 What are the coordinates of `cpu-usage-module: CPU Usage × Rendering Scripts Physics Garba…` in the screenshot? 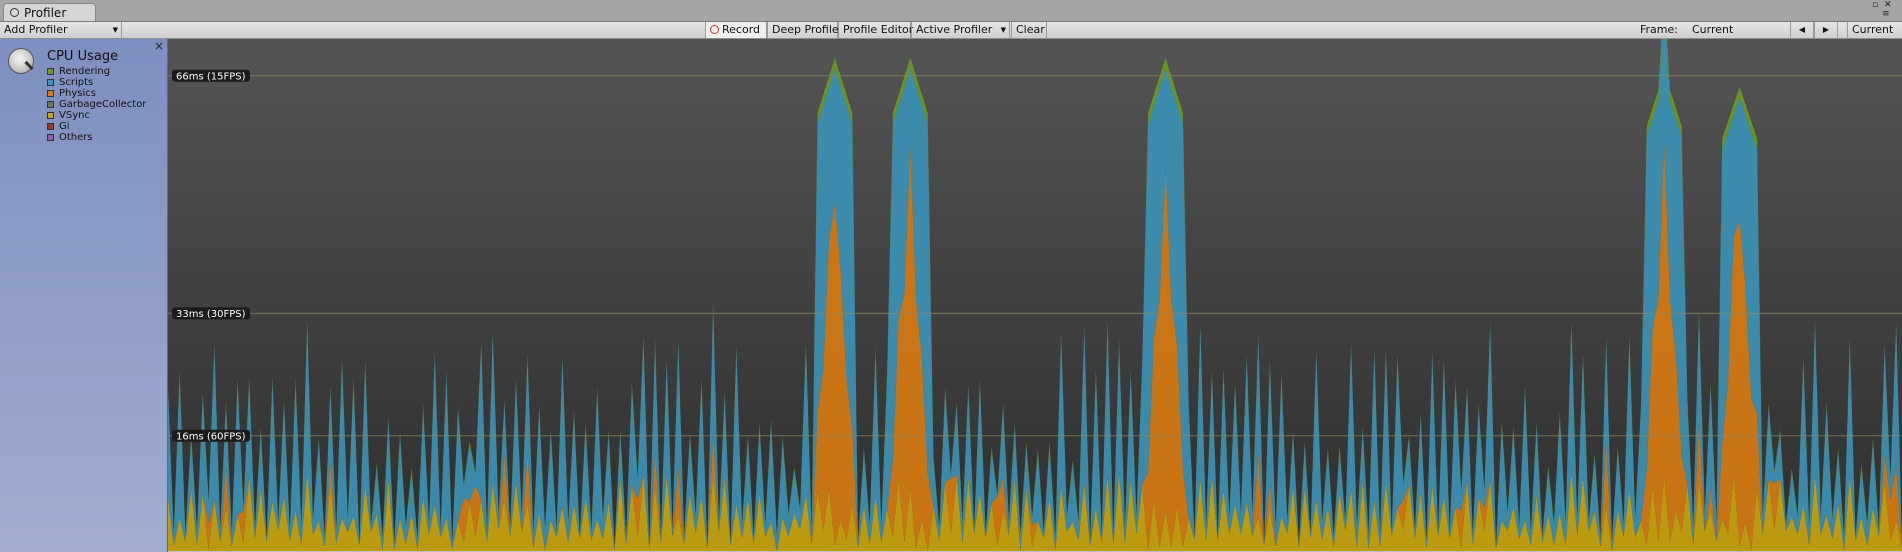 It's located at (84, 295).